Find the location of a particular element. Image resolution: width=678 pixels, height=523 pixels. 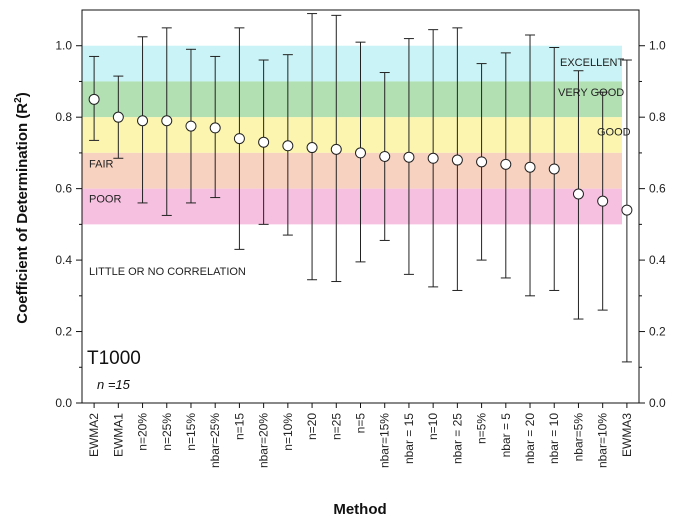

x-tick-label-9: n=20 is located at coordinates (312, 426).